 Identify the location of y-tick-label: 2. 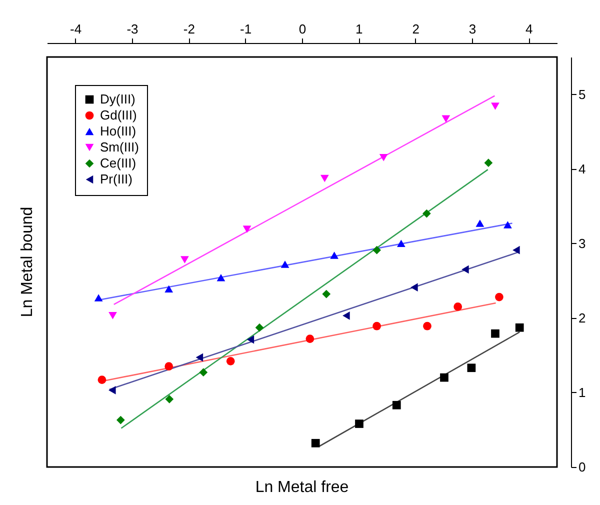
(582, 318).